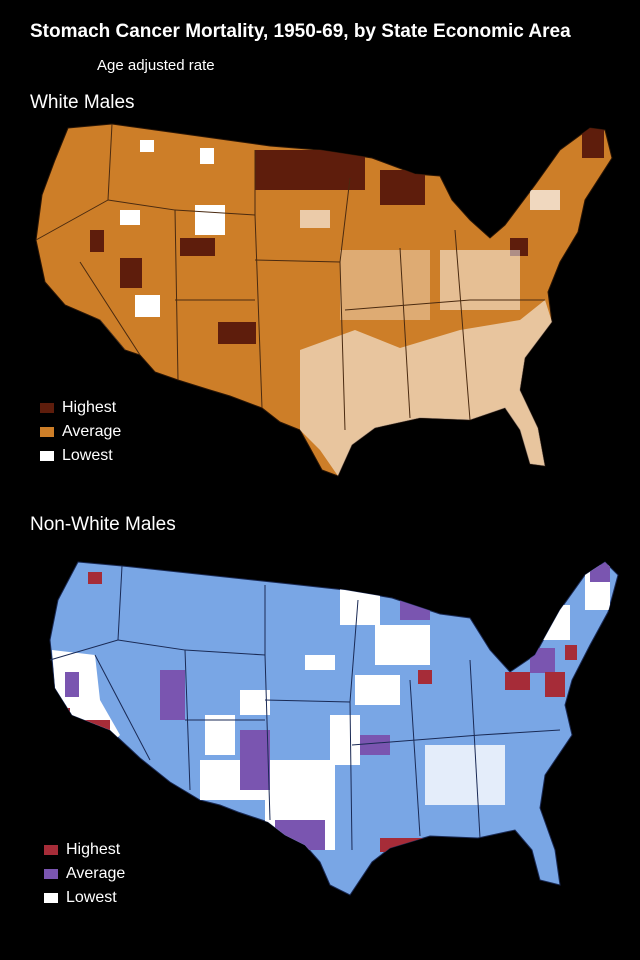  I want to click on white-males-map-label: White Males, so click(82, 102).